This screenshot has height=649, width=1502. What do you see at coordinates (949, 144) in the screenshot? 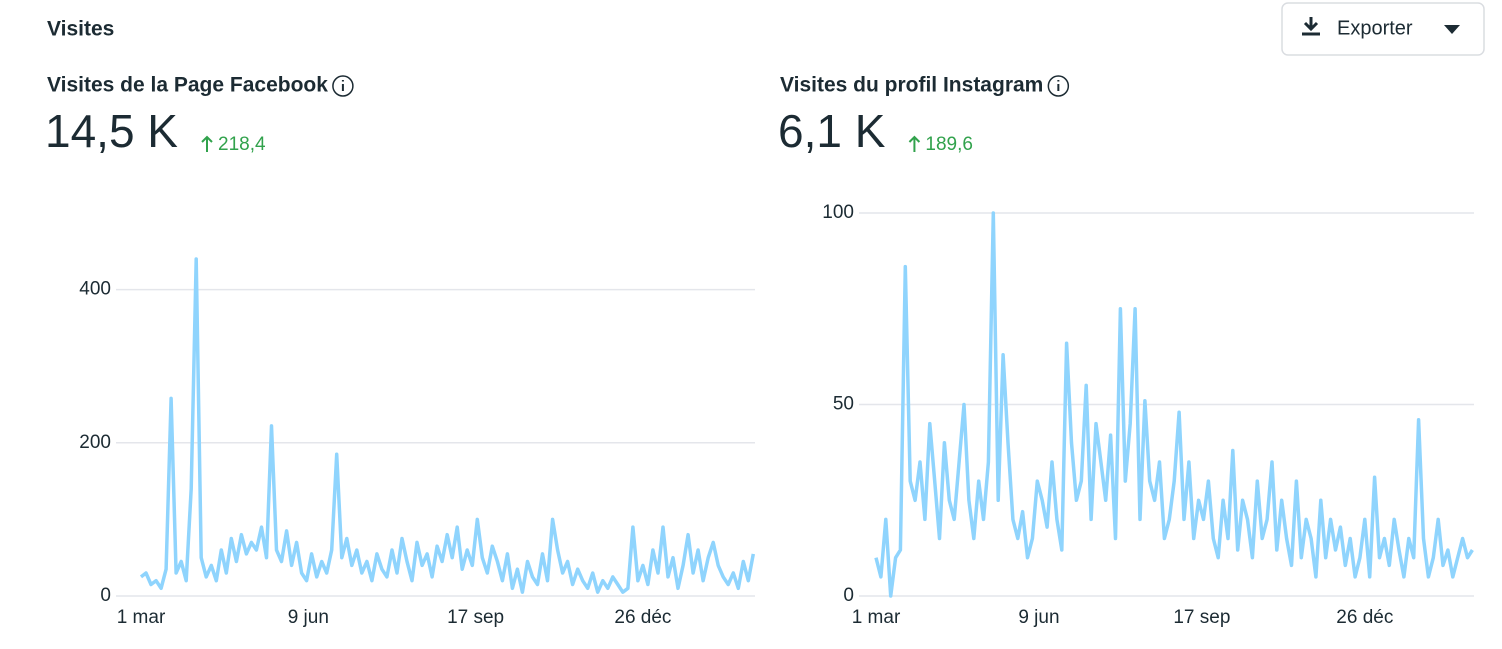
I see `change-value: 189,6` at bounding box center [949, 144].